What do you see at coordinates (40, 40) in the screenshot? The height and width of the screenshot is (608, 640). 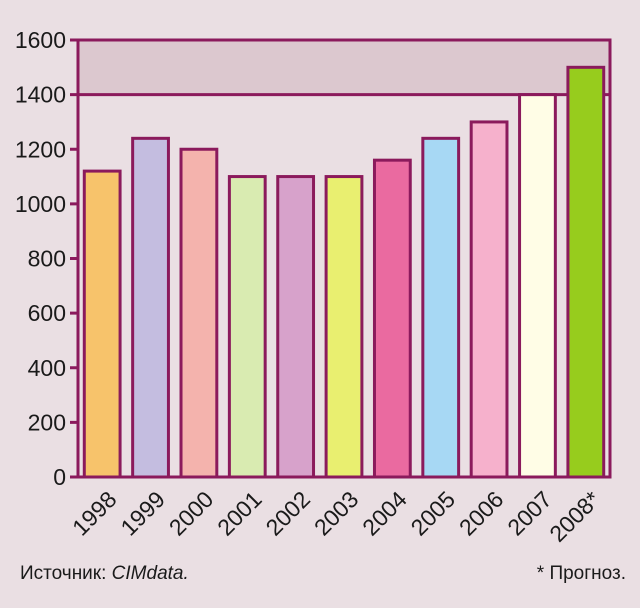 I see `y-tick-label: 1600` at bounding box center [40, 40].